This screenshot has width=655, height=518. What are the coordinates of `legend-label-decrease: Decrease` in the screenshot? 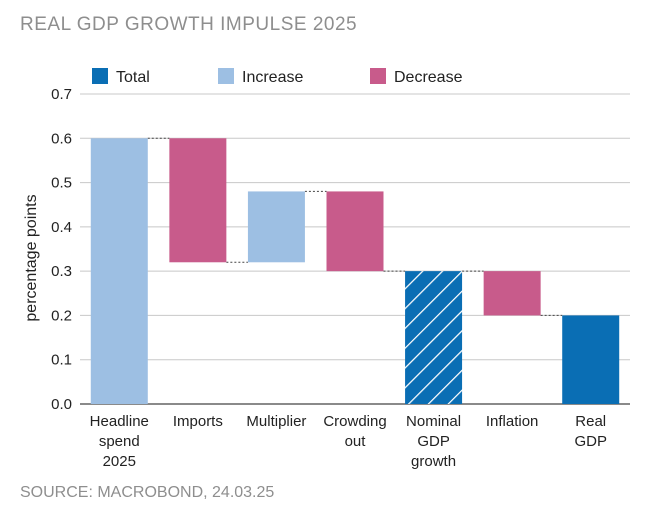 It's located at (428, 77).